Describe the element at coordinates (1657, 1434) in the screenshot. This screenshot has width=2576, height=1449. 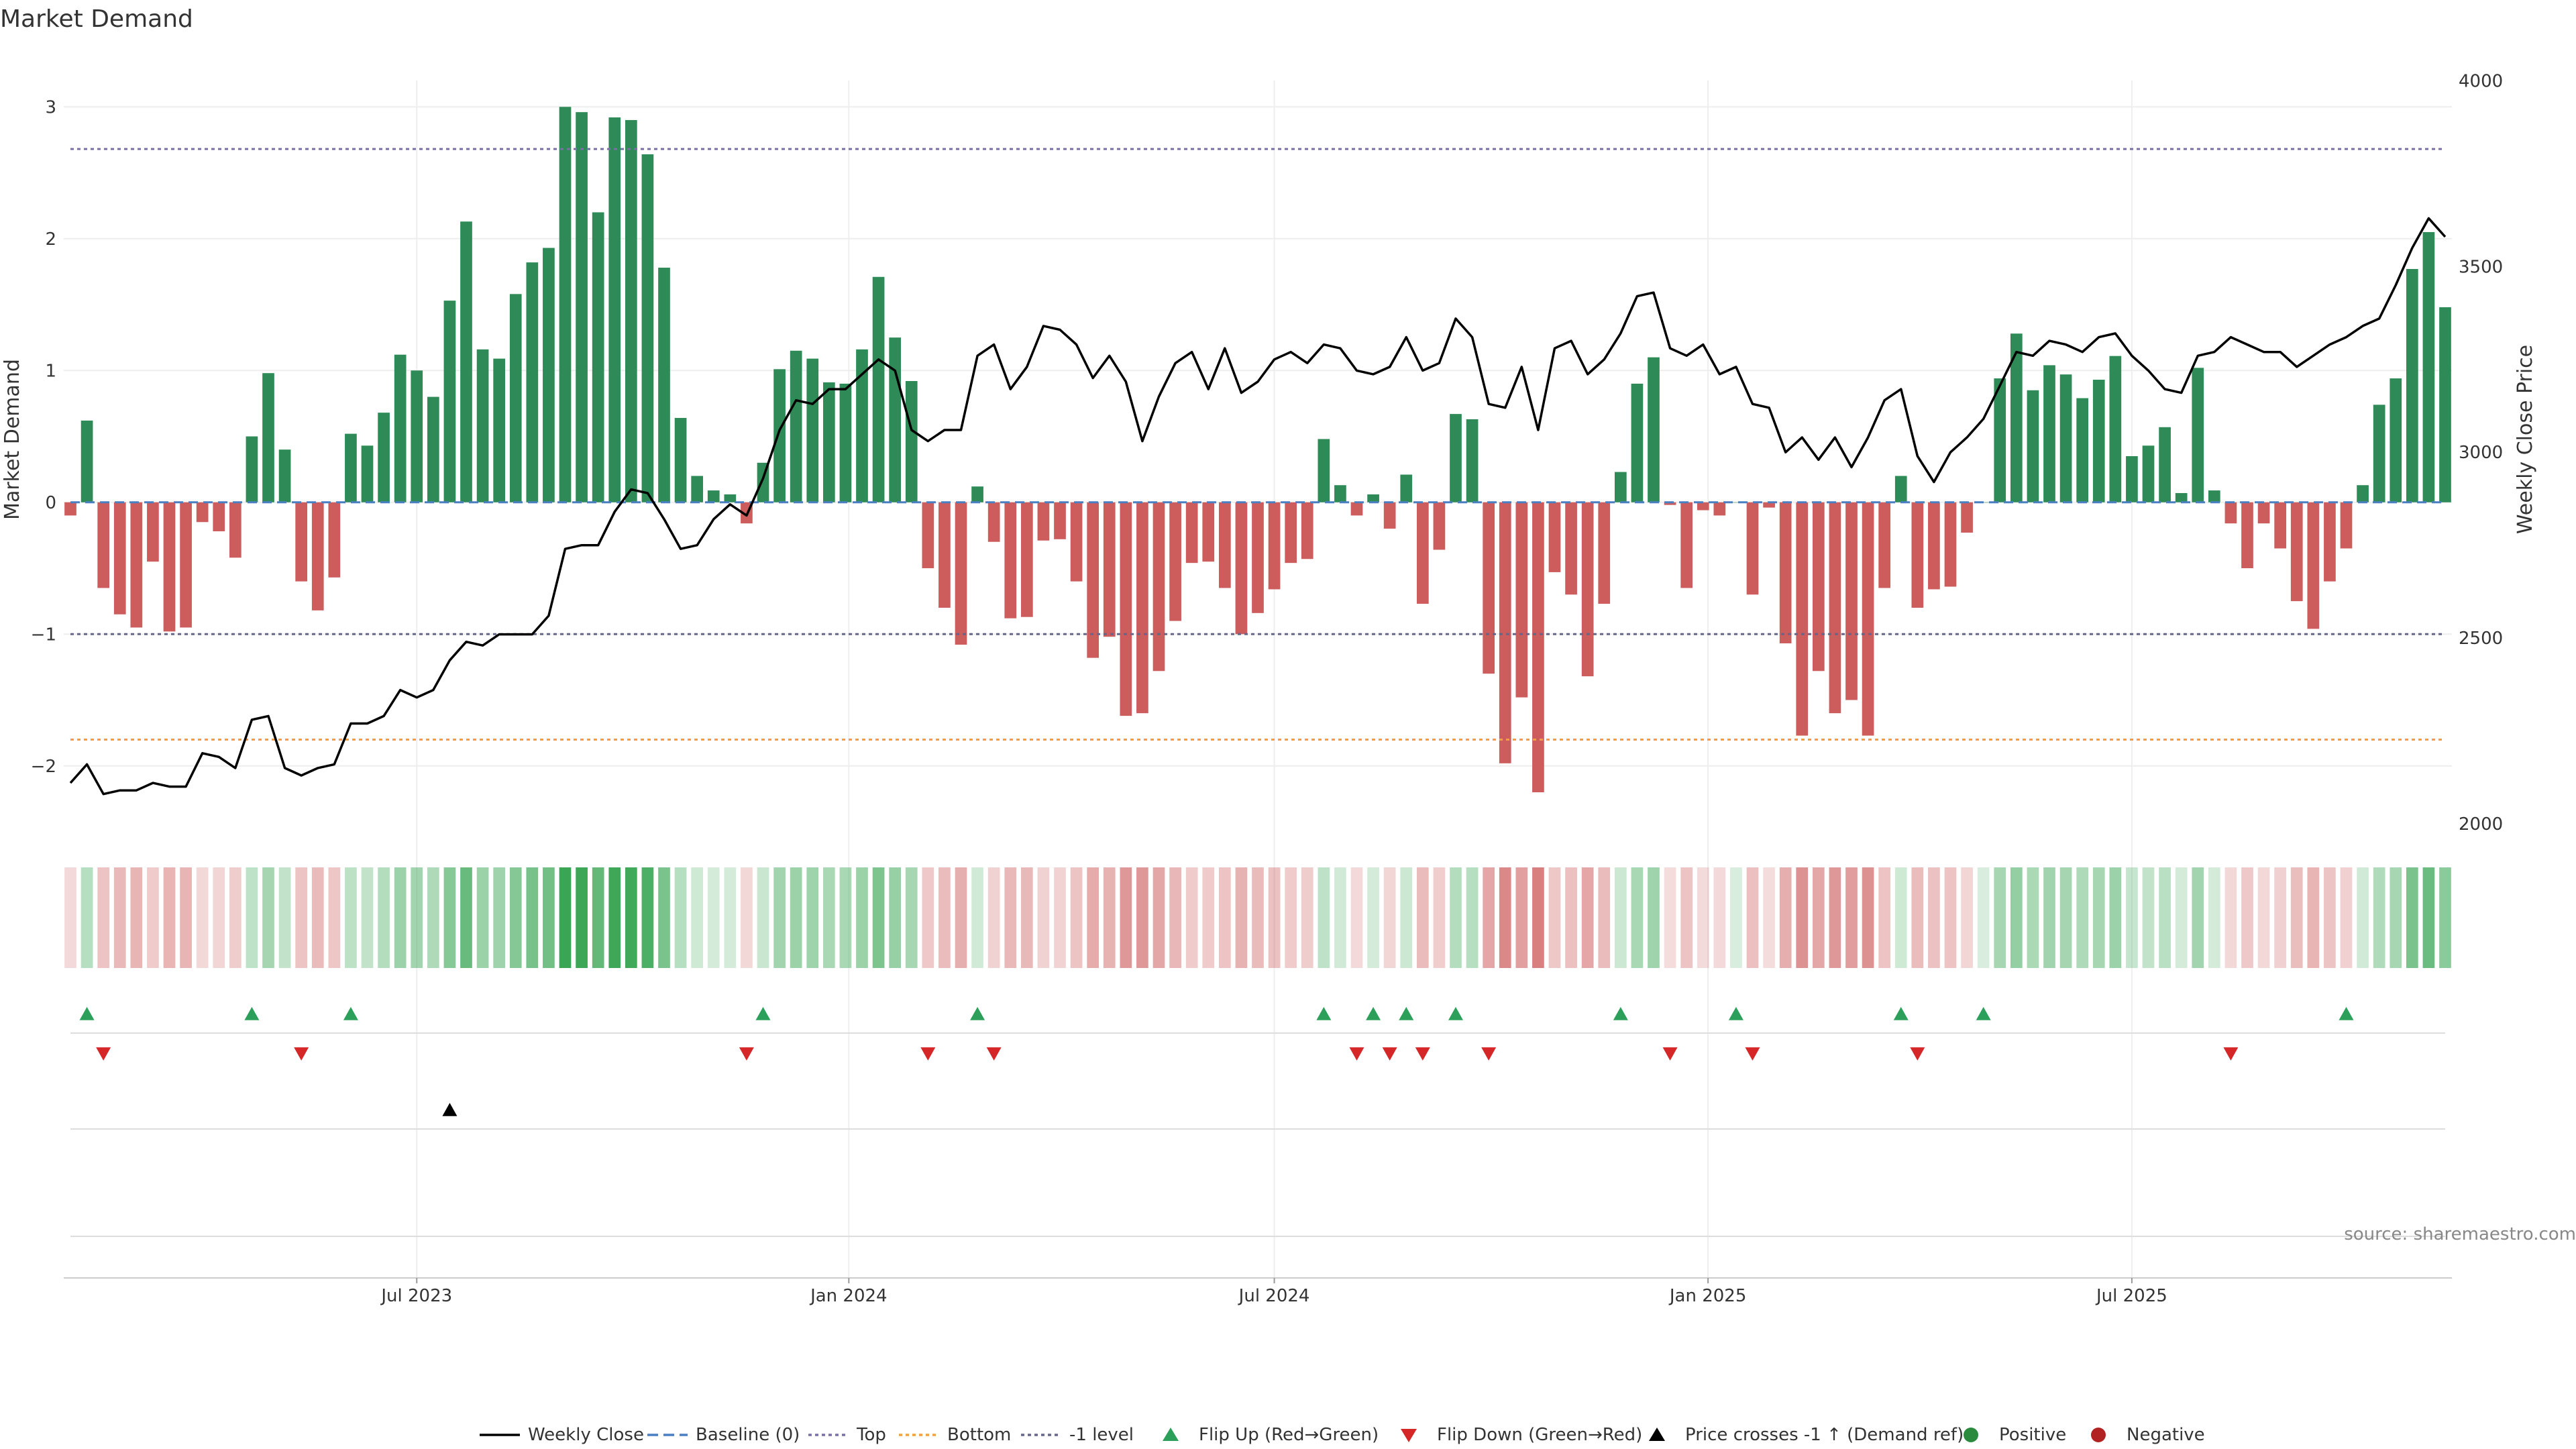
I see `legend-swatch` at that location.